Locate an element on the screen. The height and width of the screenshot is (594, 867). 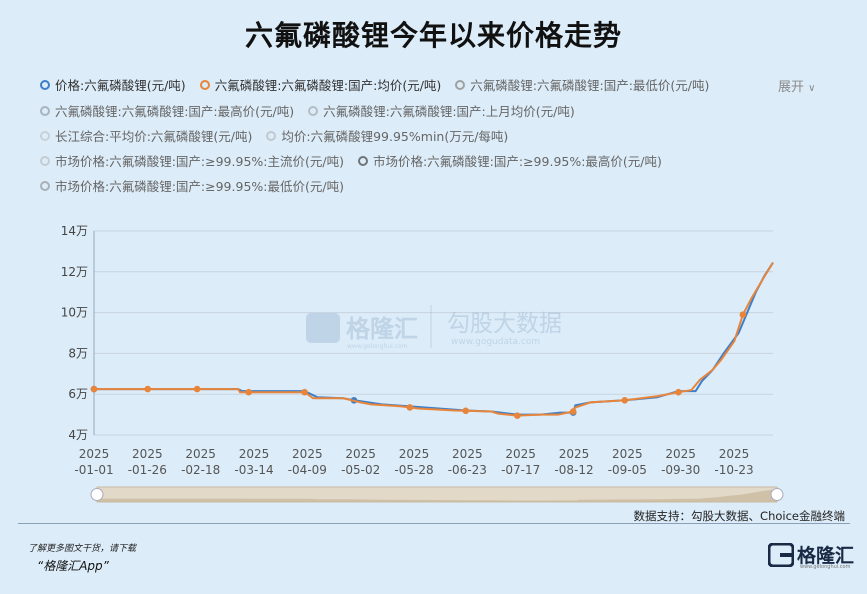
slider-preview-area is located at coordinates (437, 495).